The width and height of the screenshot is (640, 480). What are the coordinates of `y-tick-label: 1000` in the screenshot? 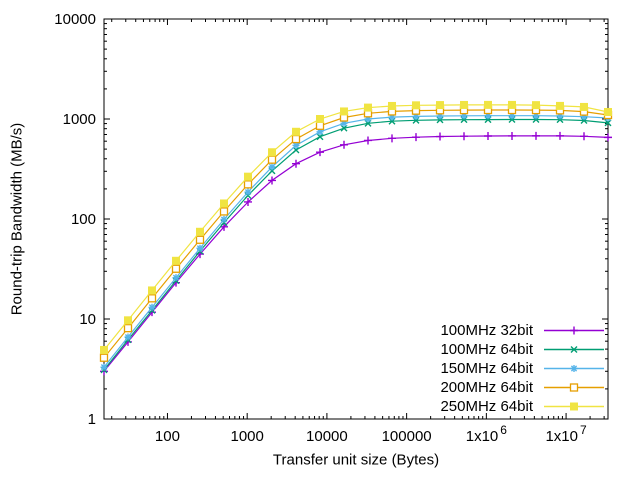 It's located at (79, 119).